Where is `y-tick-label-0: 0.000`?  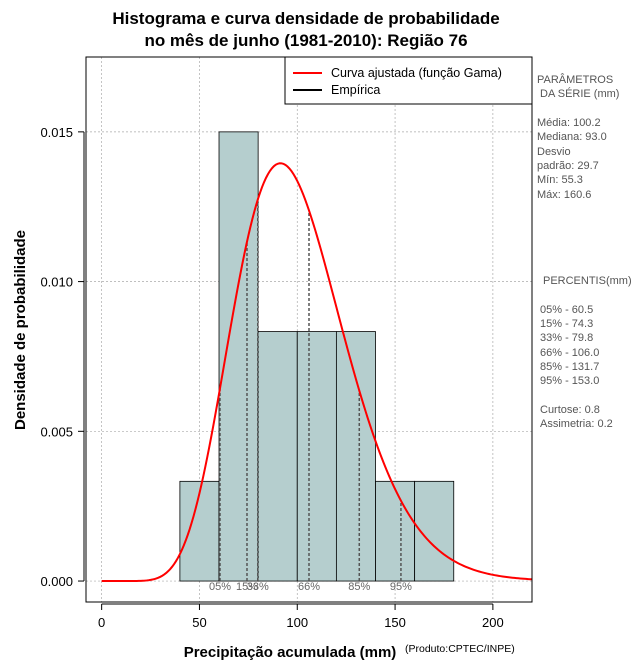
y-tick-label-0: 0.000 is located at coordinates (56, 581).